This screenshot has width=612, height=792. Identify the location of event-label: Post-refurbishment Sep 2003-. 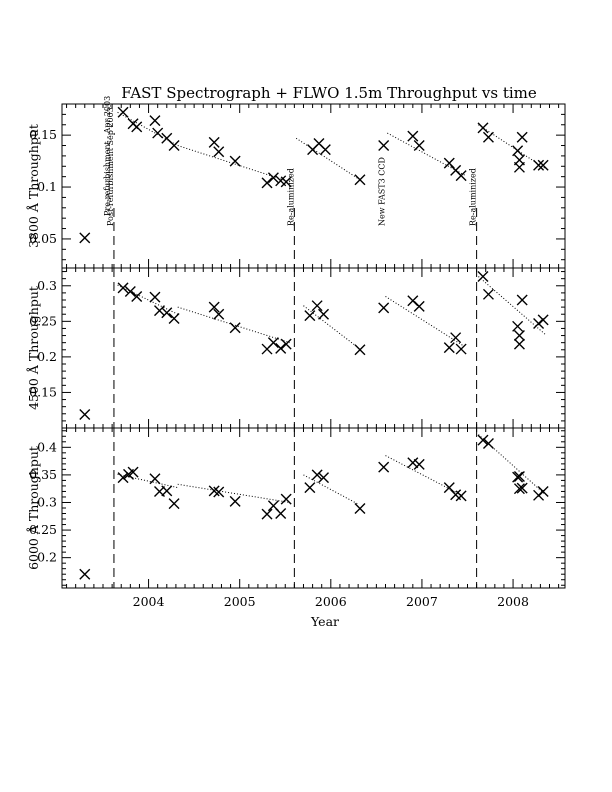
(110, 165).